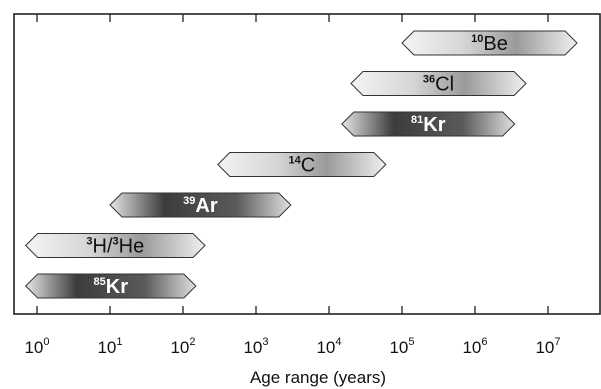 The width and height of the screenshot is (601, 389). Describe the element at coordinates (255, 346) in the screenshot. I see `x-tick-label: 10³` at that location.